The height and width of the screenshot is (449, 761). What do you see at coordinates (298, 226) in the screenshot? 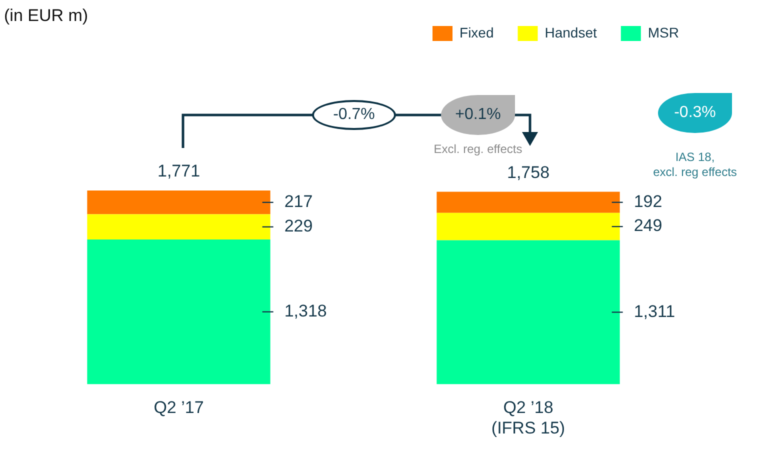
I see `data-label: 229` at bounding box center [298, 226].